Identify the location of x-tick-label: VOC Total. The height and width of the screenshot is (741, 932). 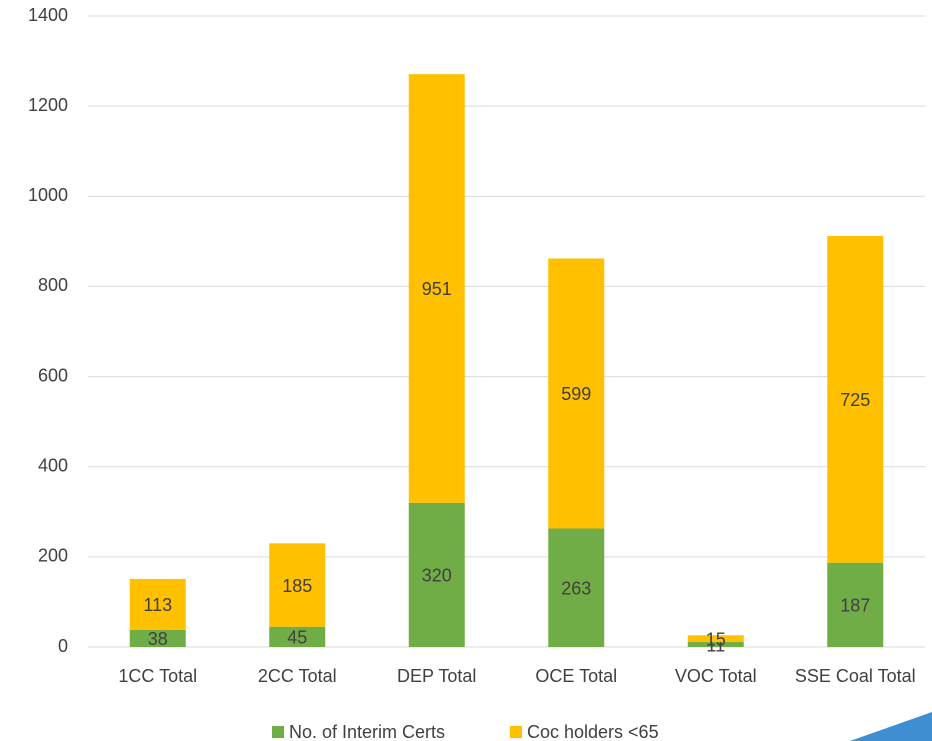
(716, 676).